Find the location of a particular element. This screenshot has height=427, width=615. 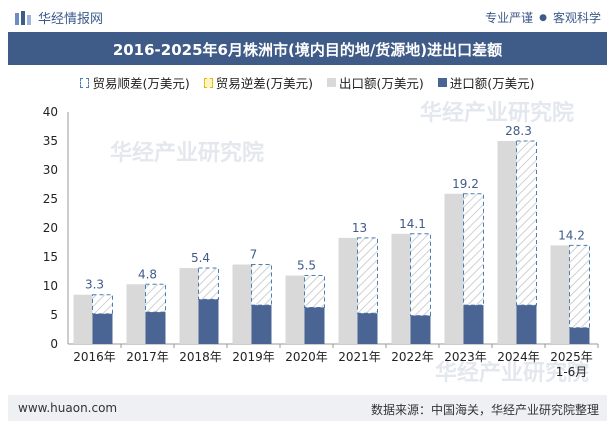

surplus-value-label: 5.5 is located at coordinates (306, 266).